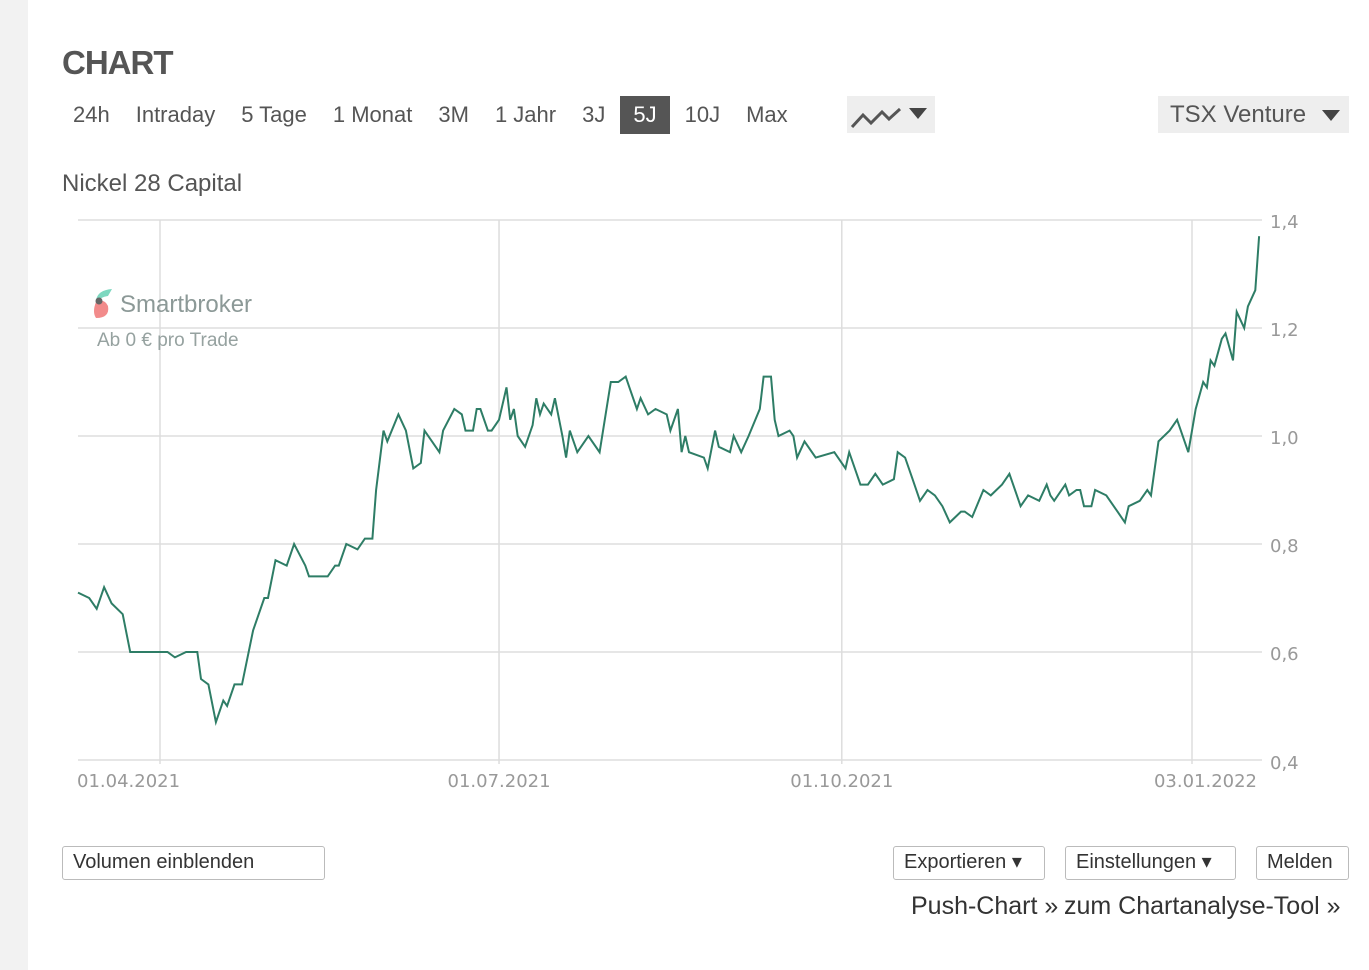 The image size is (1369, 970). What do you see at coordinates (594, 114) in the screenshot?
I see `tab-3j: 3J` at bounding box center [594, 114].